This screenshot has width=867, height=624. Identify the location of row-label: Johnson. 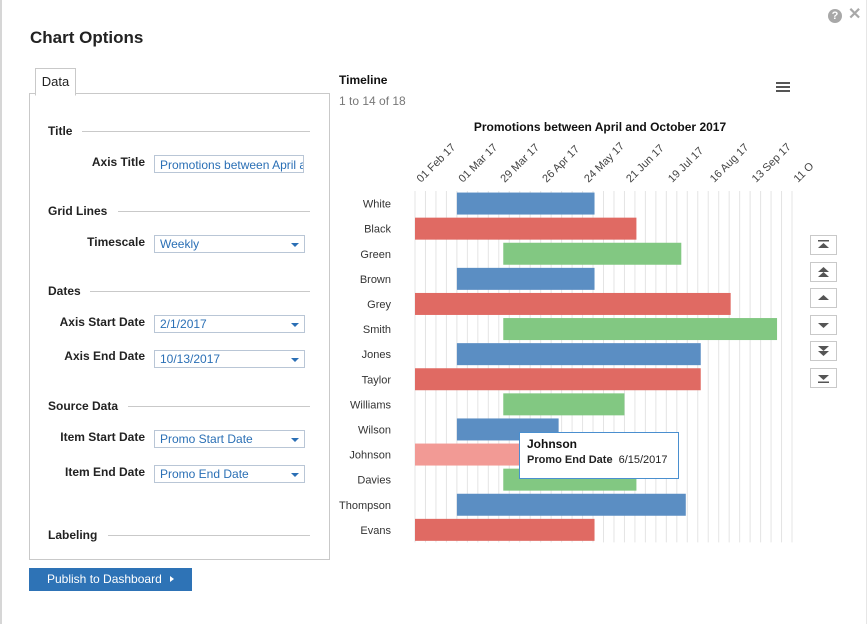
(370, 456).